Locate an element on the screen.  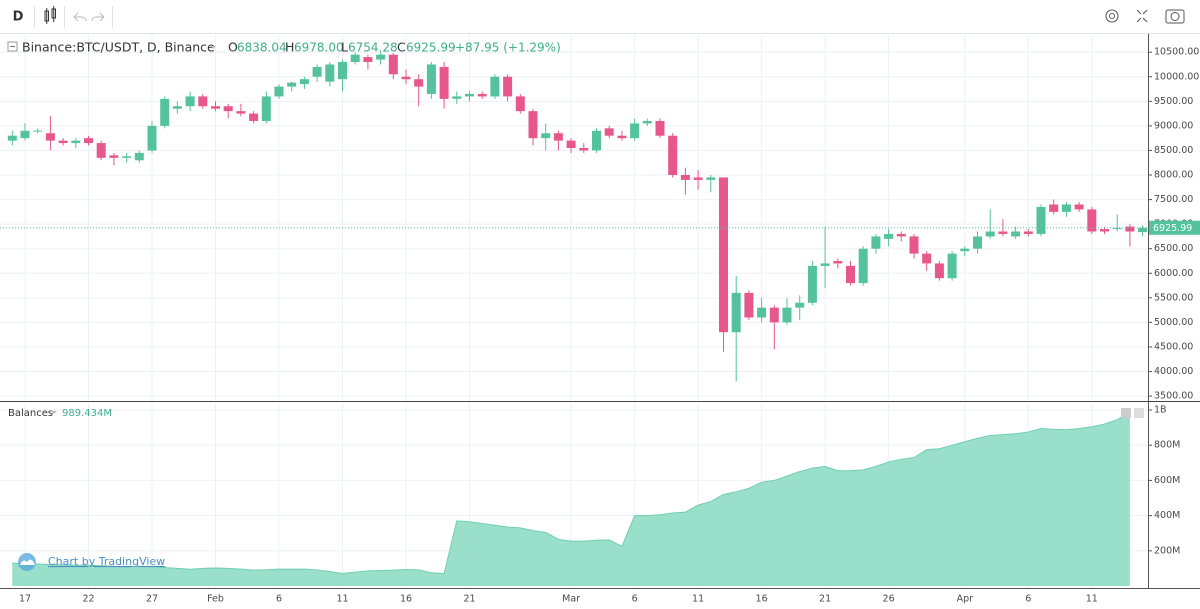
y-tick-label: 200M is located at coordinates (1167, 550).